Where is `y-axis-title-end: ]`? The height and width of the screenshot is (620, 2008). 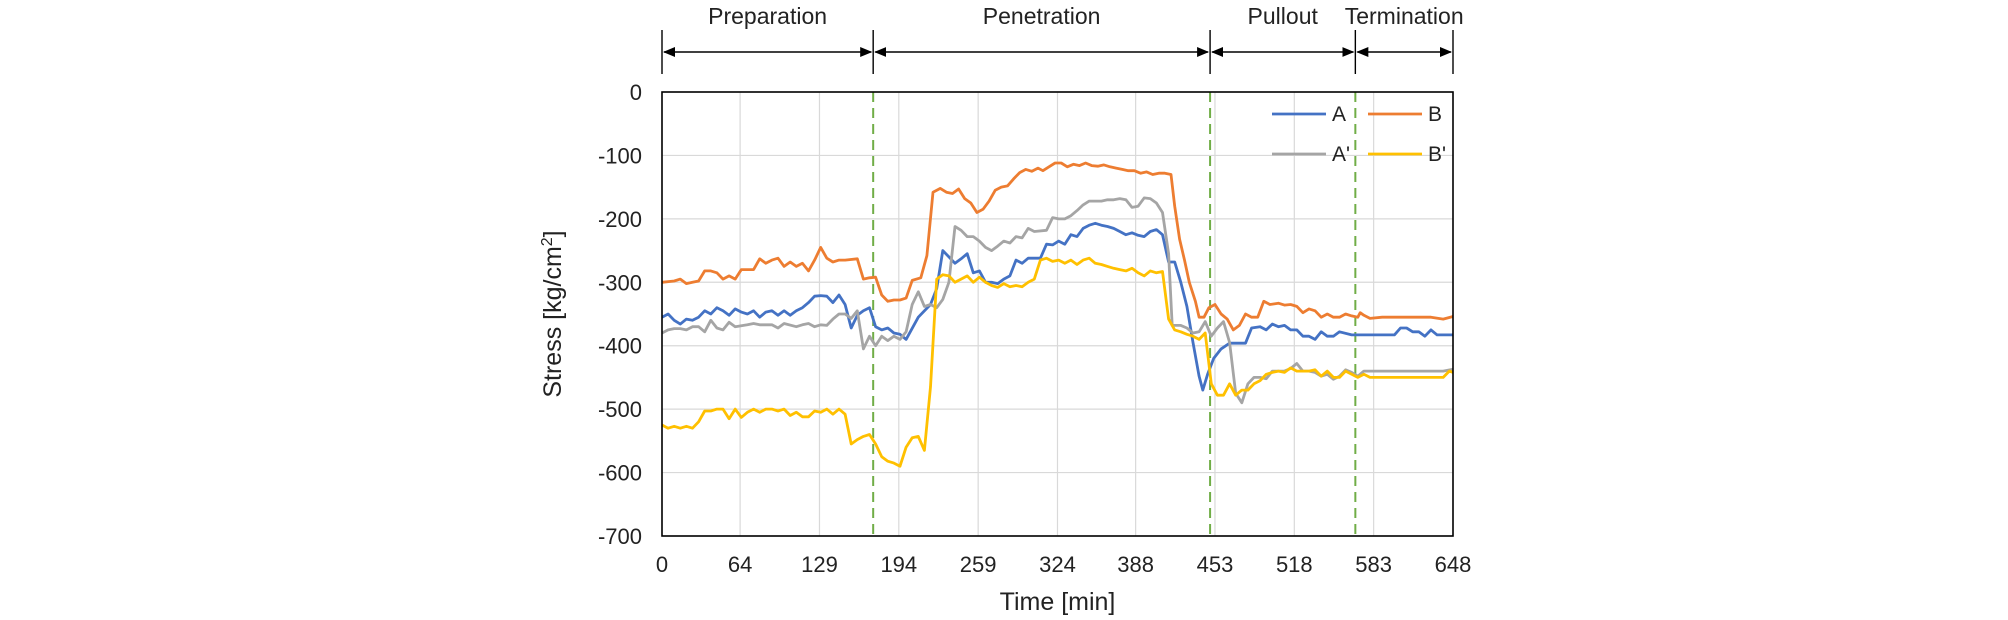 y-axis-title-end: ] is located at coordinates (553, 233).